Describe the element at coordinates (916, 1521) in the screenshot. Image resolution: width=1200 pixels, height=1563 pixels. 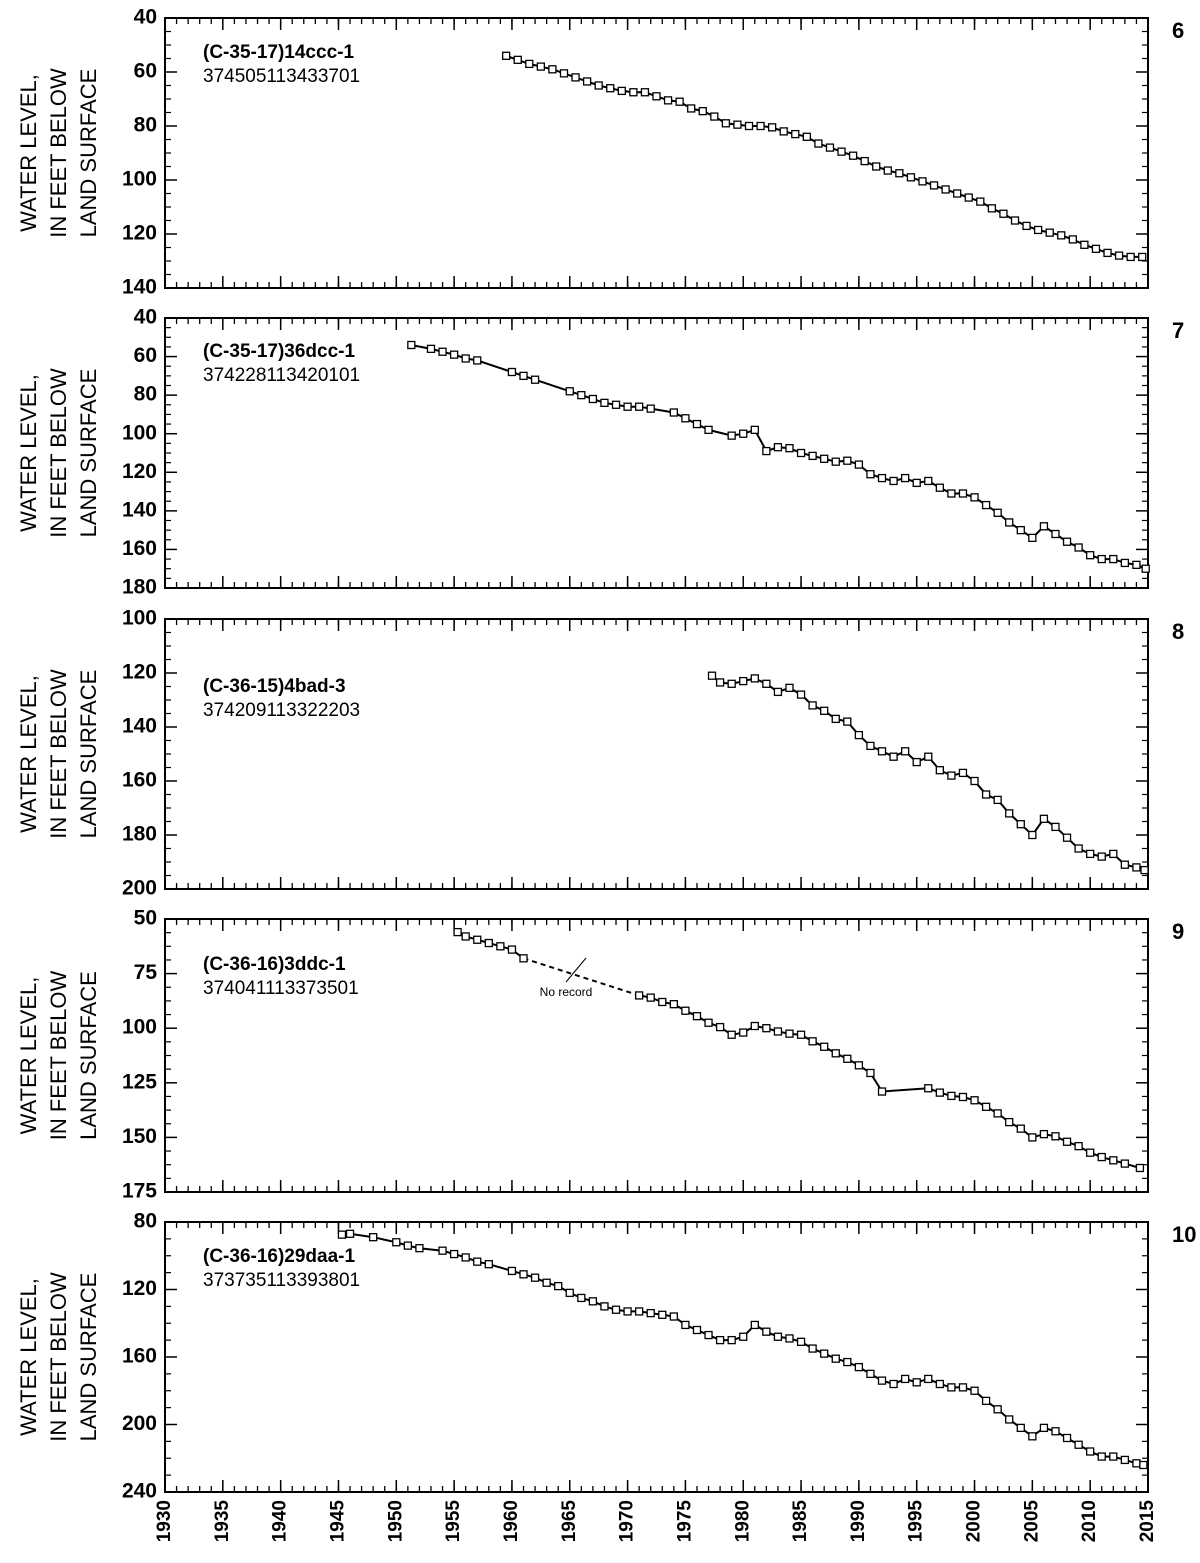
I see `x-tick-label: 1995` at that location.